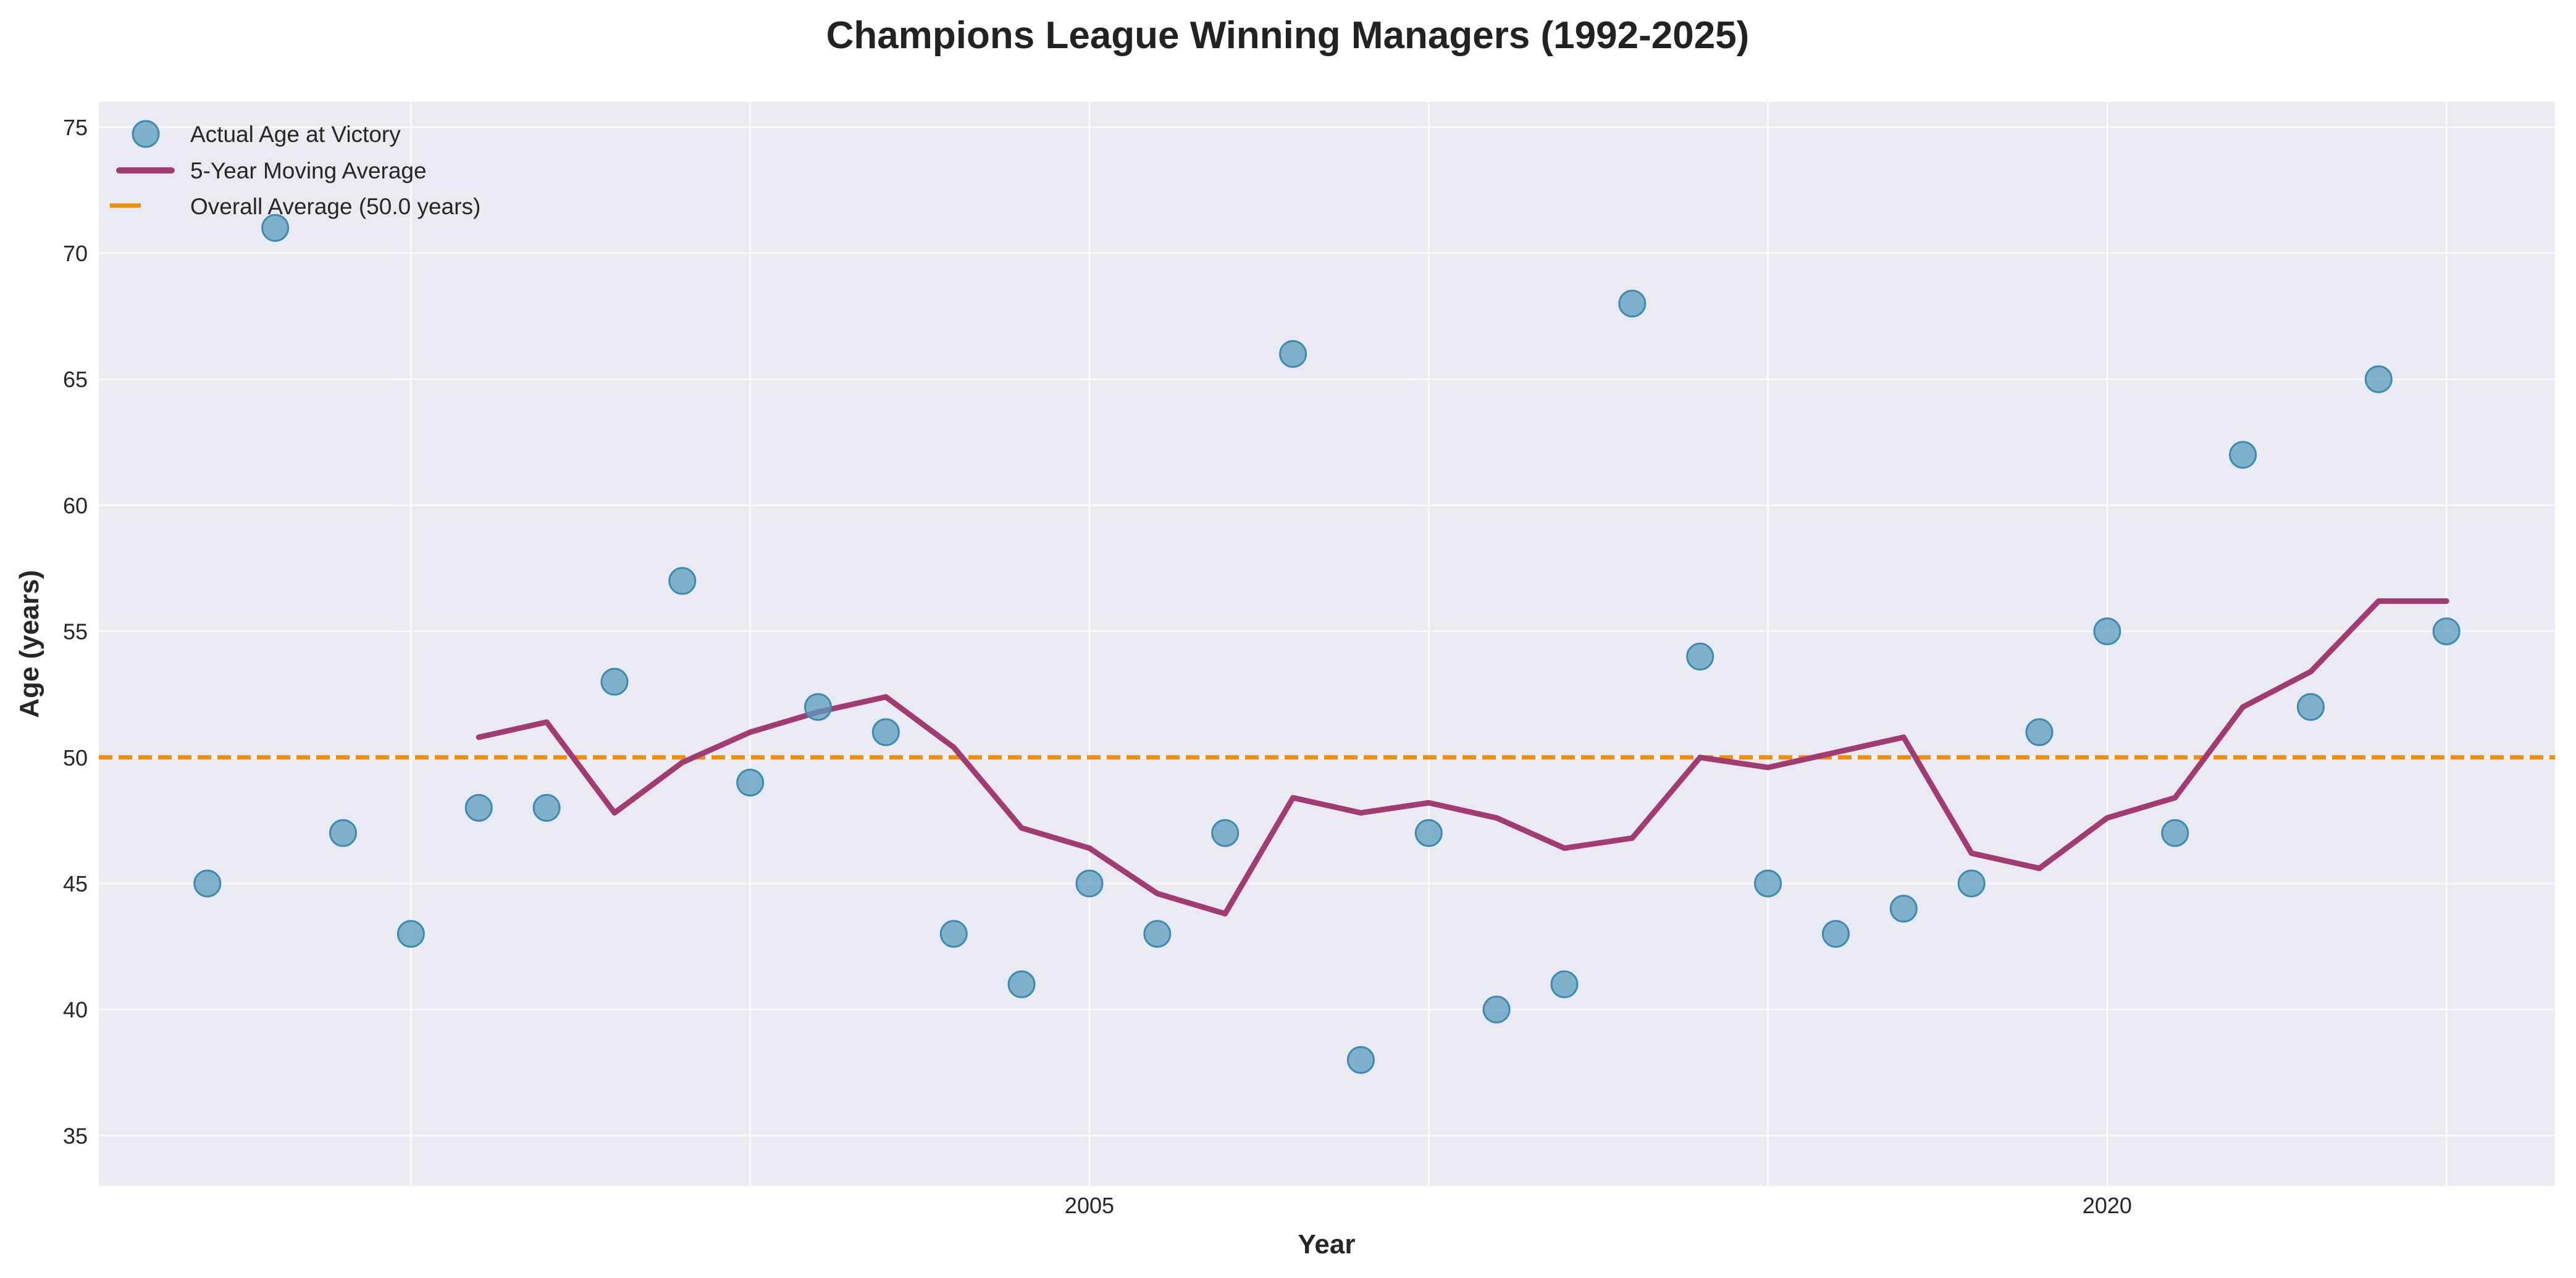  Describe the element at coordinates (29, 644) in the screenshot. I see `y-axis-label: Age (years)` at that location.